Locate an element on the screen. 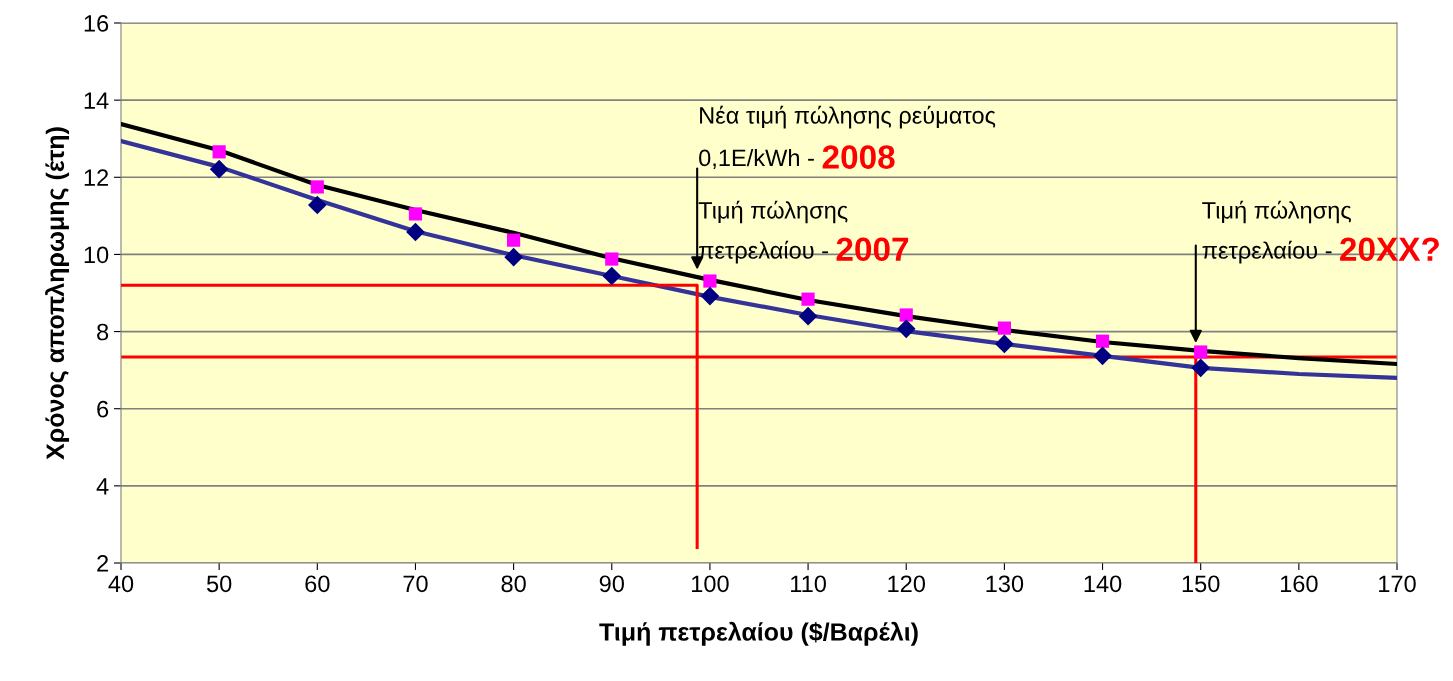 This screenshot has width=1453, height=681. y-tick-label: 2 is located at coordinates (103, 563).